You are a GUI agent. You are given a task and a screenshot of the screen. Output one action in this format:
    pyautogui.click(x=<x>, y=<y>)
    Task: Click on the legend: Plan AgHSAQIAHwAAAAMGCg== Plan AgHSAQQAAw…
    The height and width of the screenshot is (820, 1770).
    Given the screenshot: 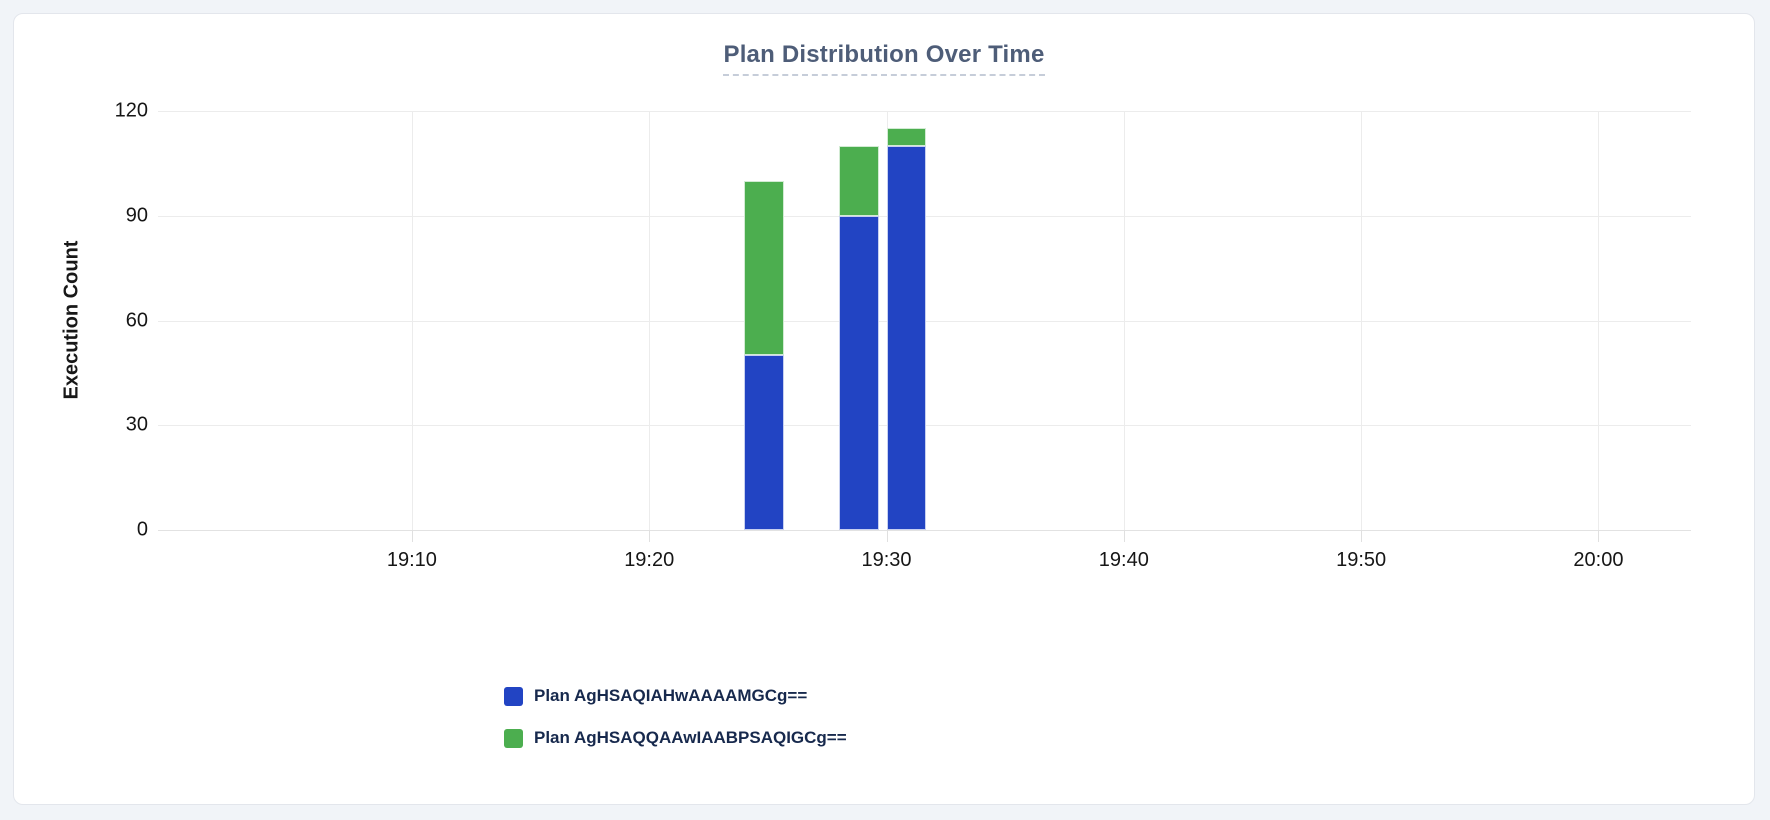 What is the action you would take?
    pyautogui.click(x=675, y=717)
    